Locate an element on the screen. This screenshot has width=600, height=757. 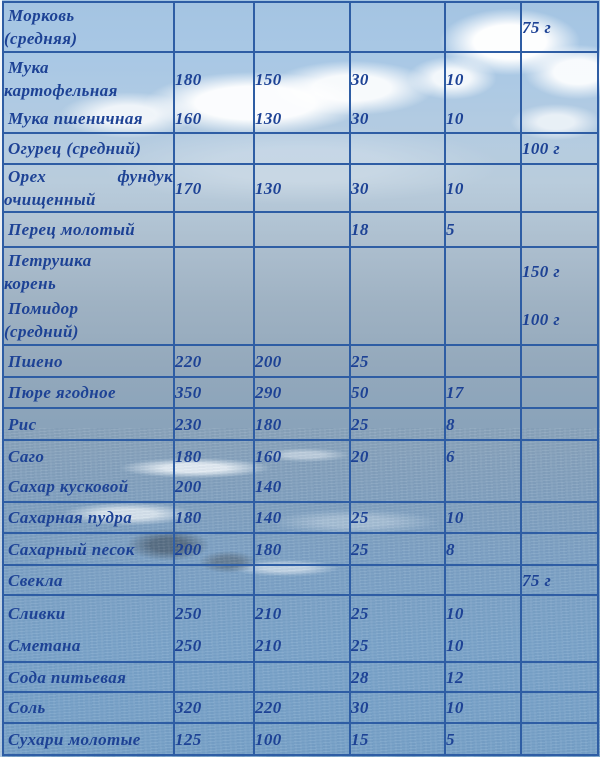
product-name-cell: Сухари молотые is located at coordinates (88, 739).